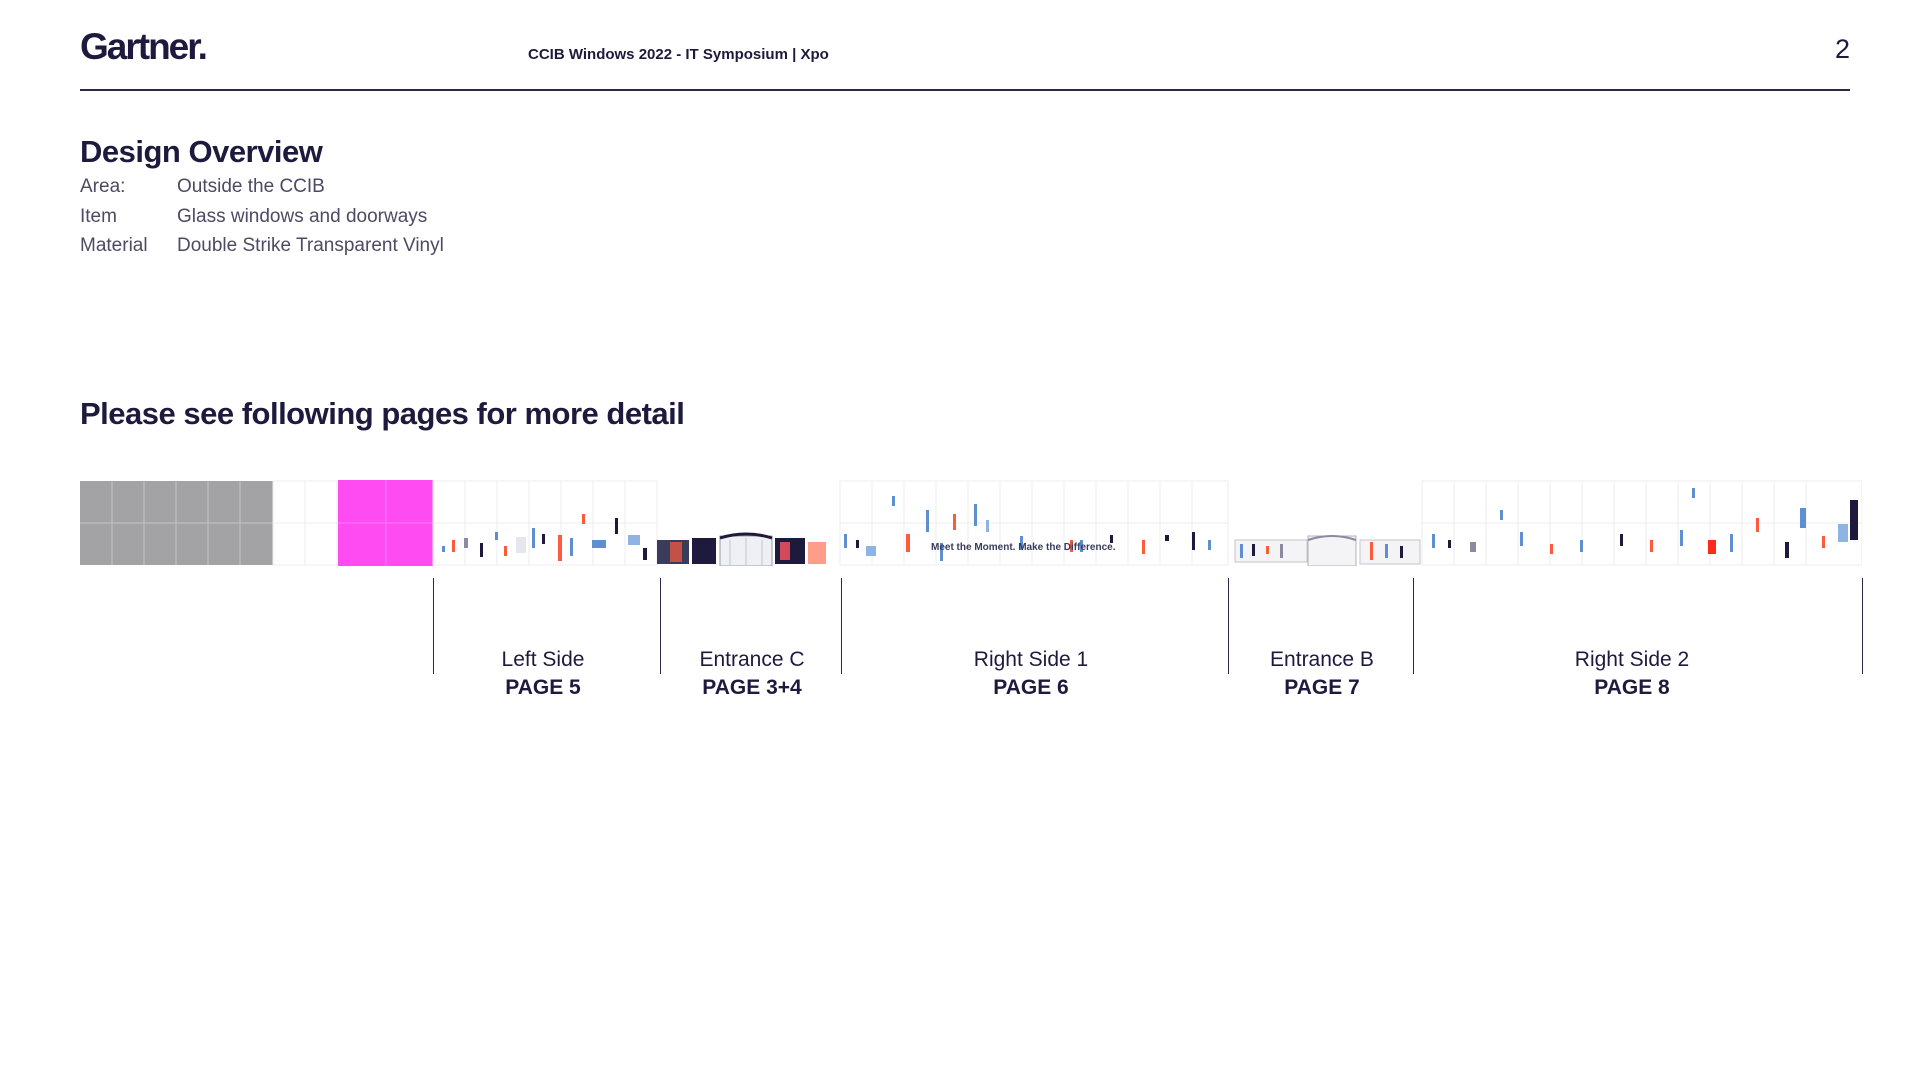  I want to click on section-page: PAGE 6, so click(1031, 687).